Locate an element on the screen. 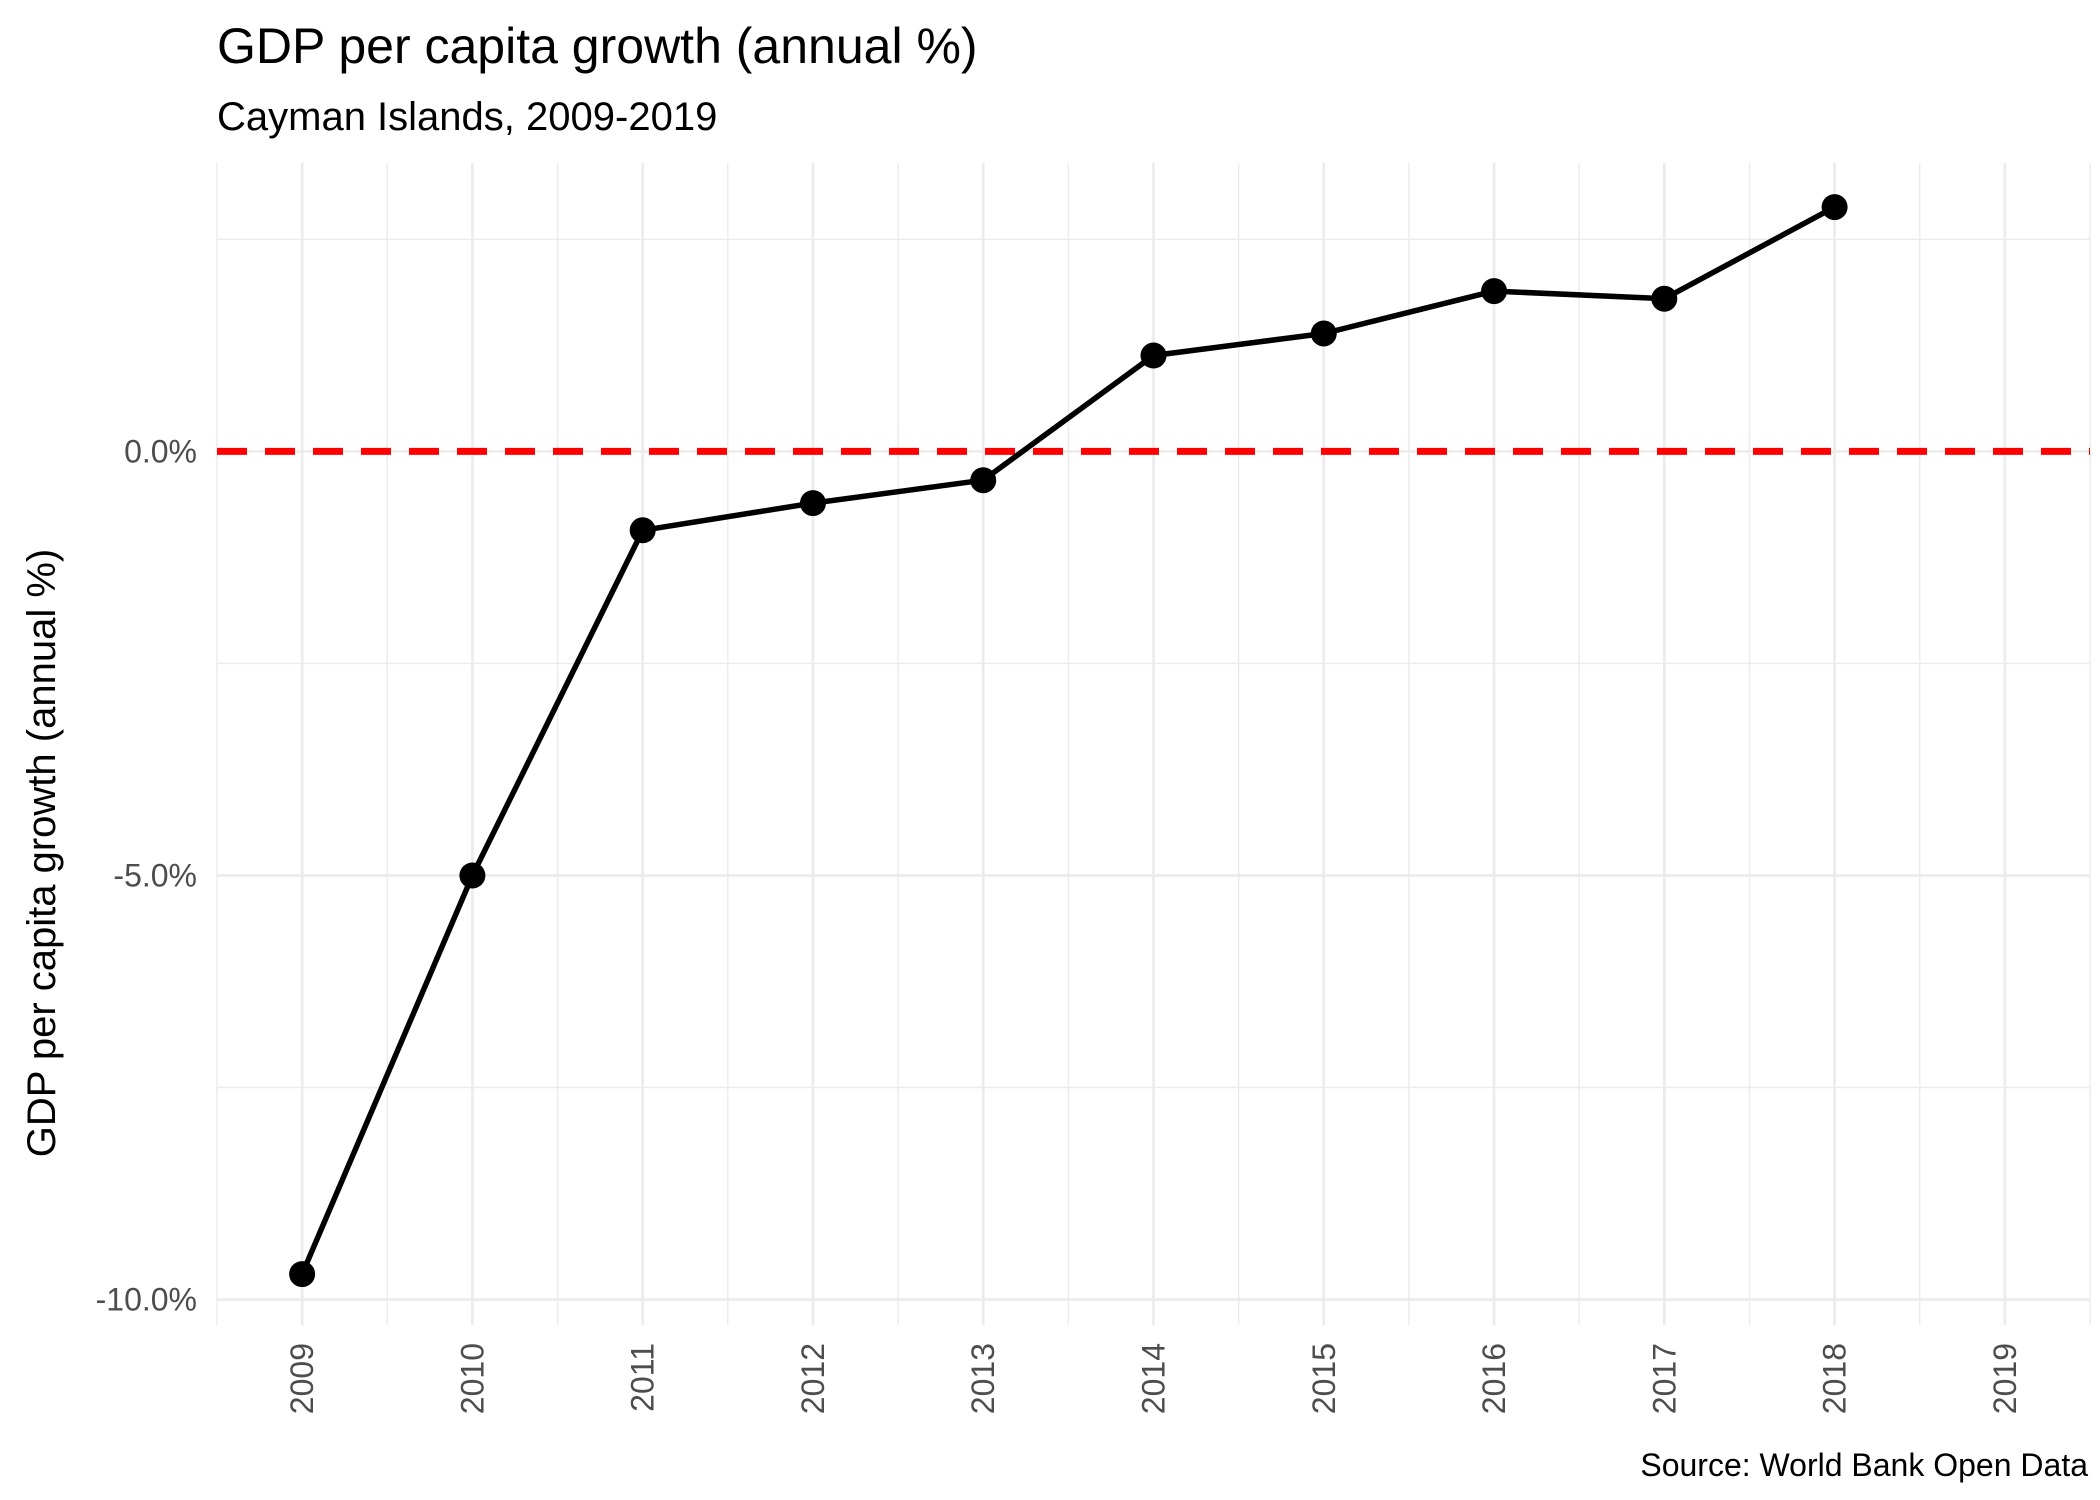 This screenshot has width=2100, height=1500. x-tick-label: 2011 is located at coordinates (643, 1377).